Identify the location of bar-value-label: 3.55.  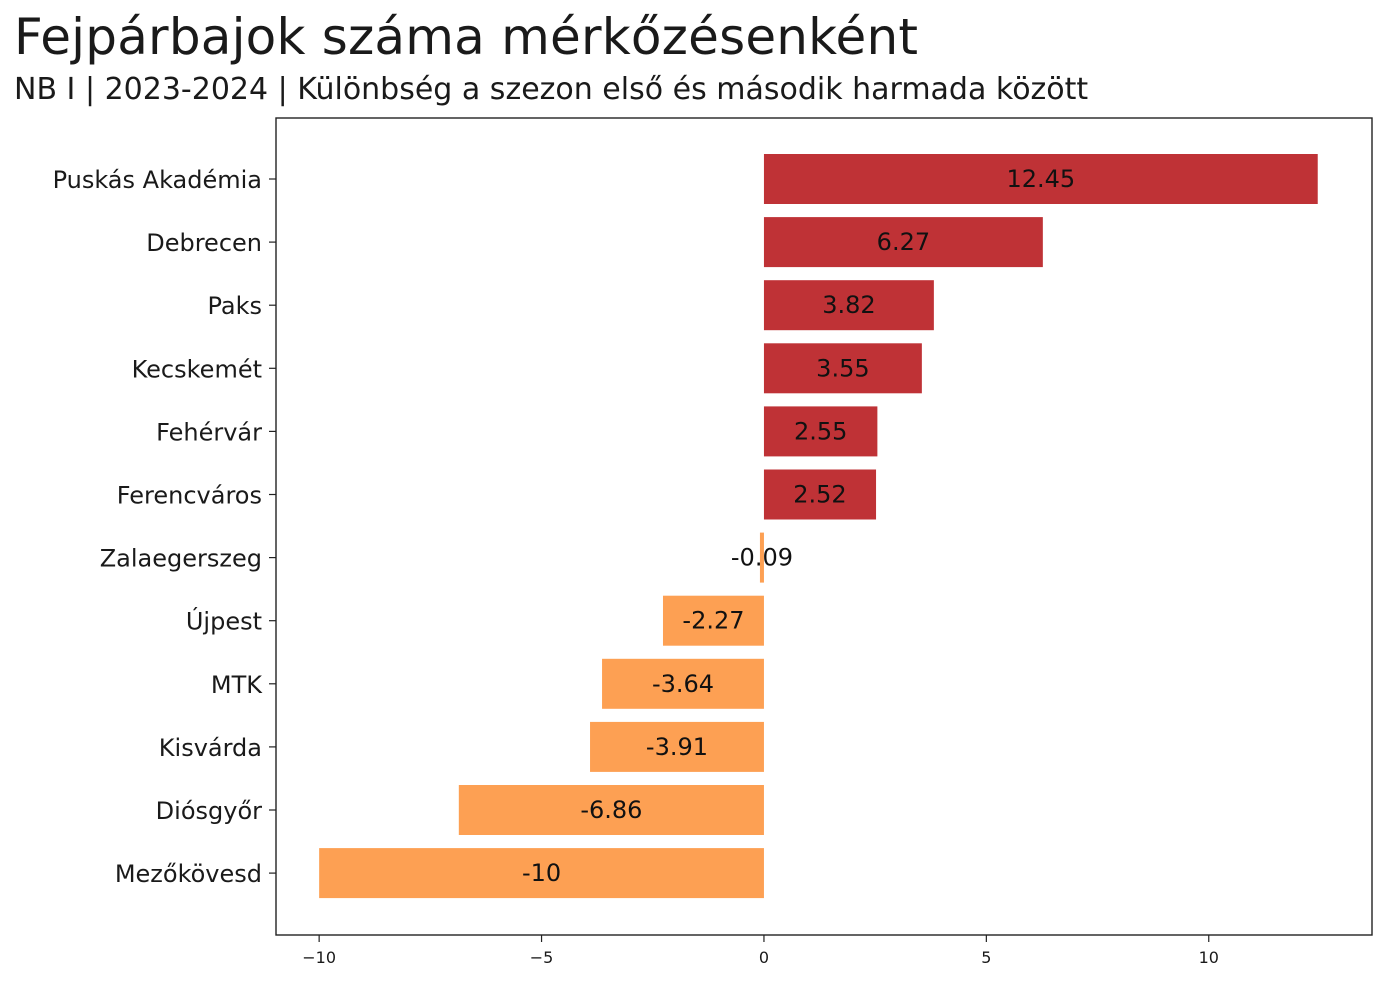
(842, 368).